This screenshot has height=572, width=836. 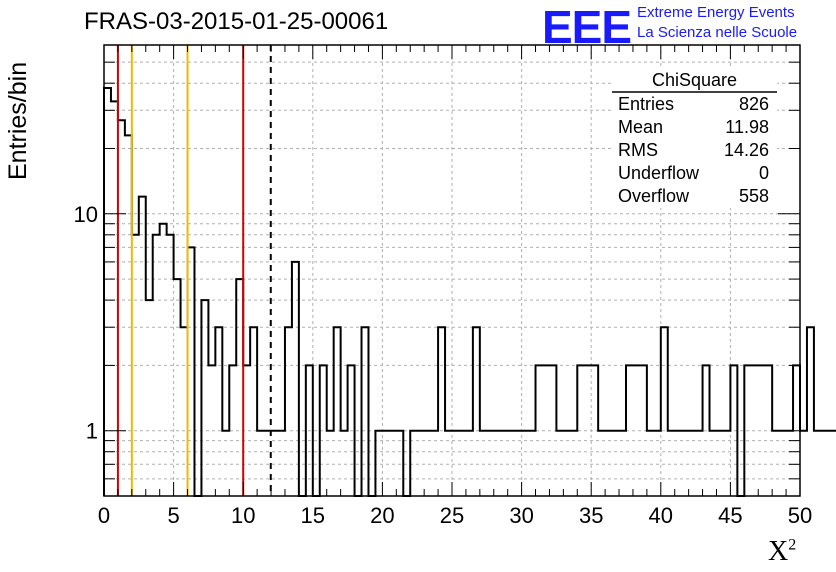 I want to click on stats-label-entries: Entries, so click(x=646, y=104).